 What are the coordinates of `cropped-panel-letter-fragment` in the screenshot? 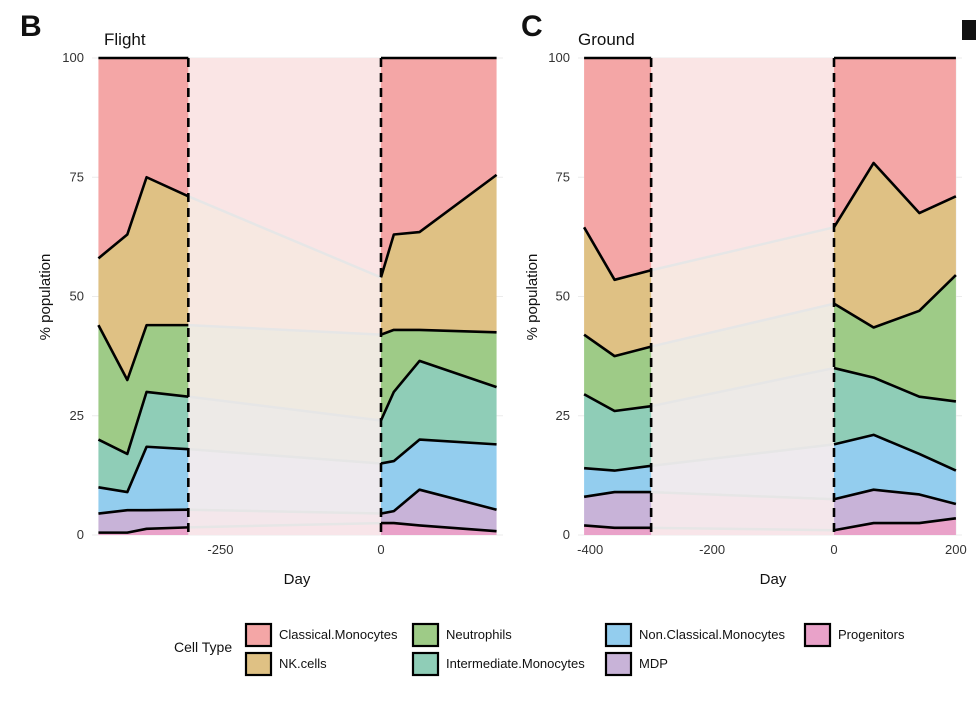 It's located at (969, 30).